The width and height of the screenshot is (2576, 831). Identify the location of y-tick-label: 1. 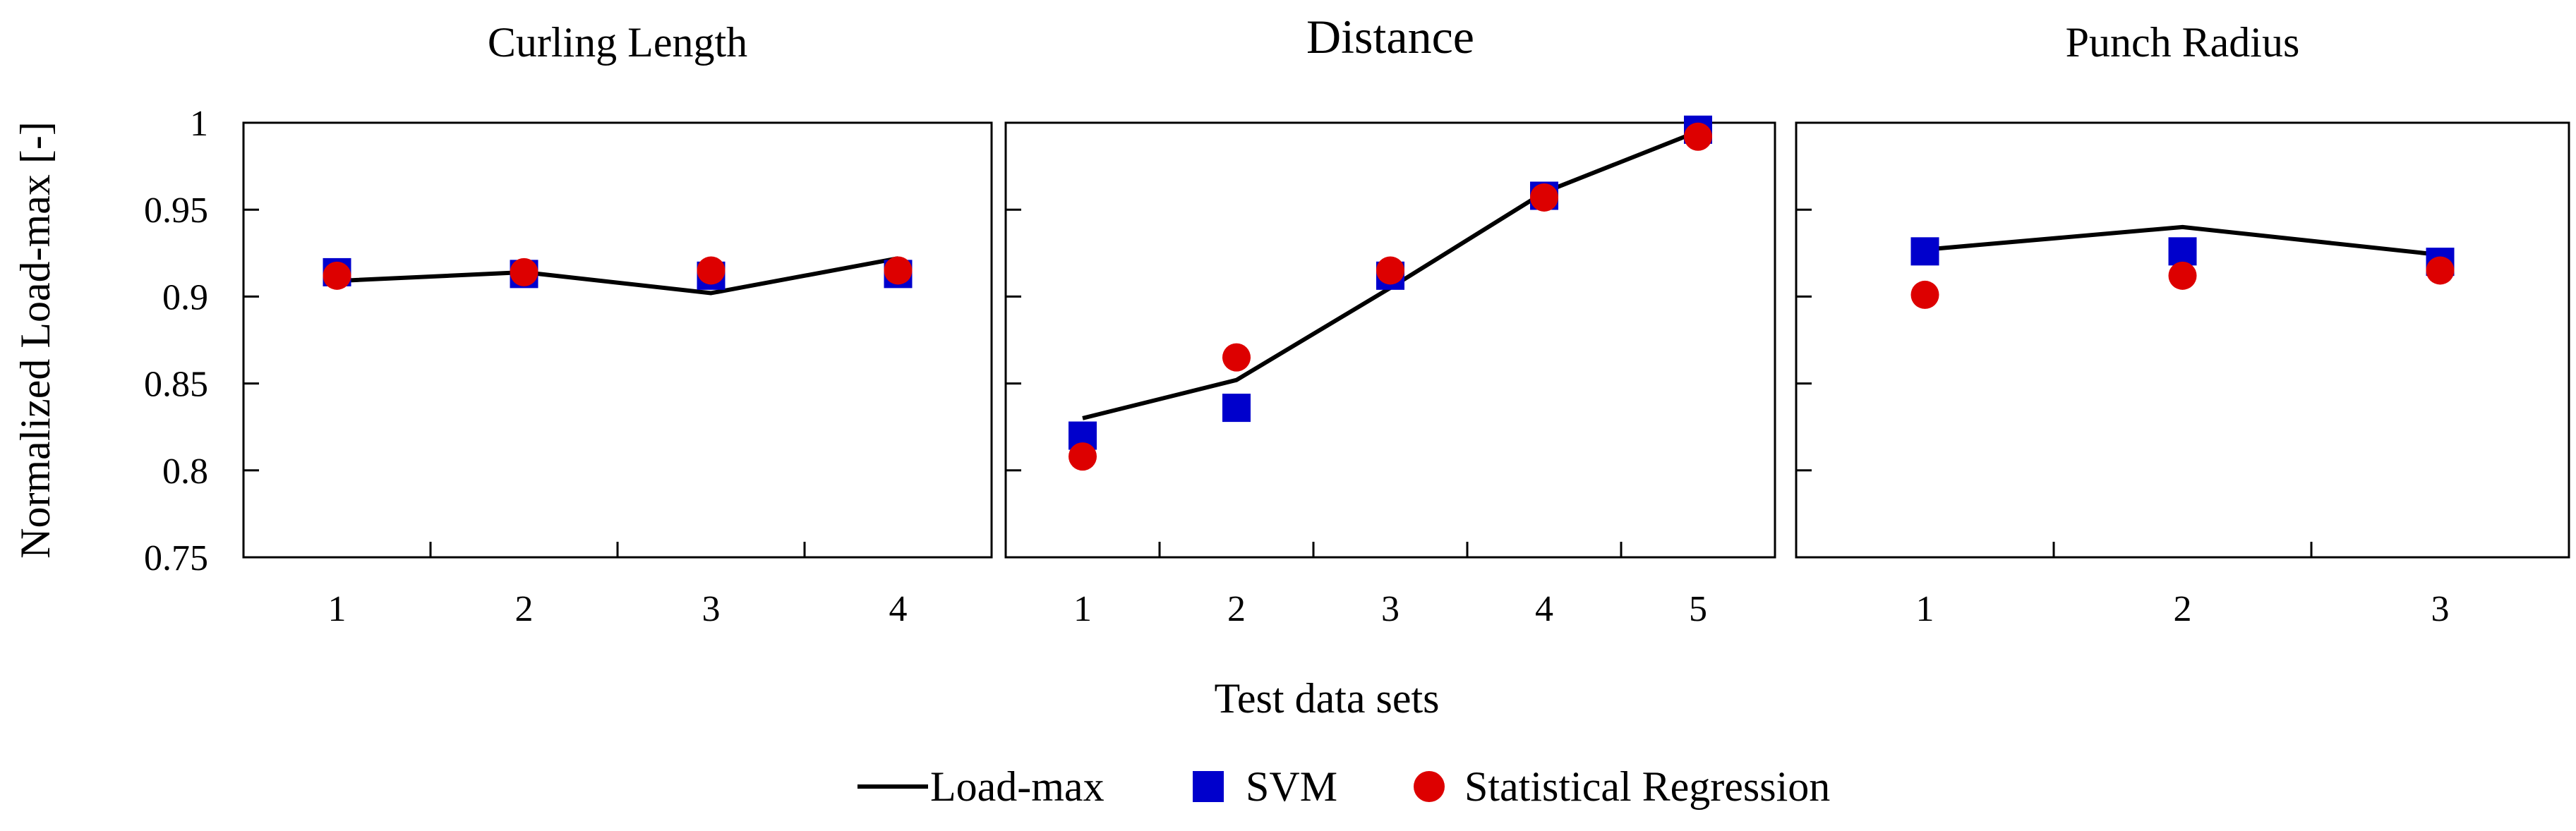
(199, 124).